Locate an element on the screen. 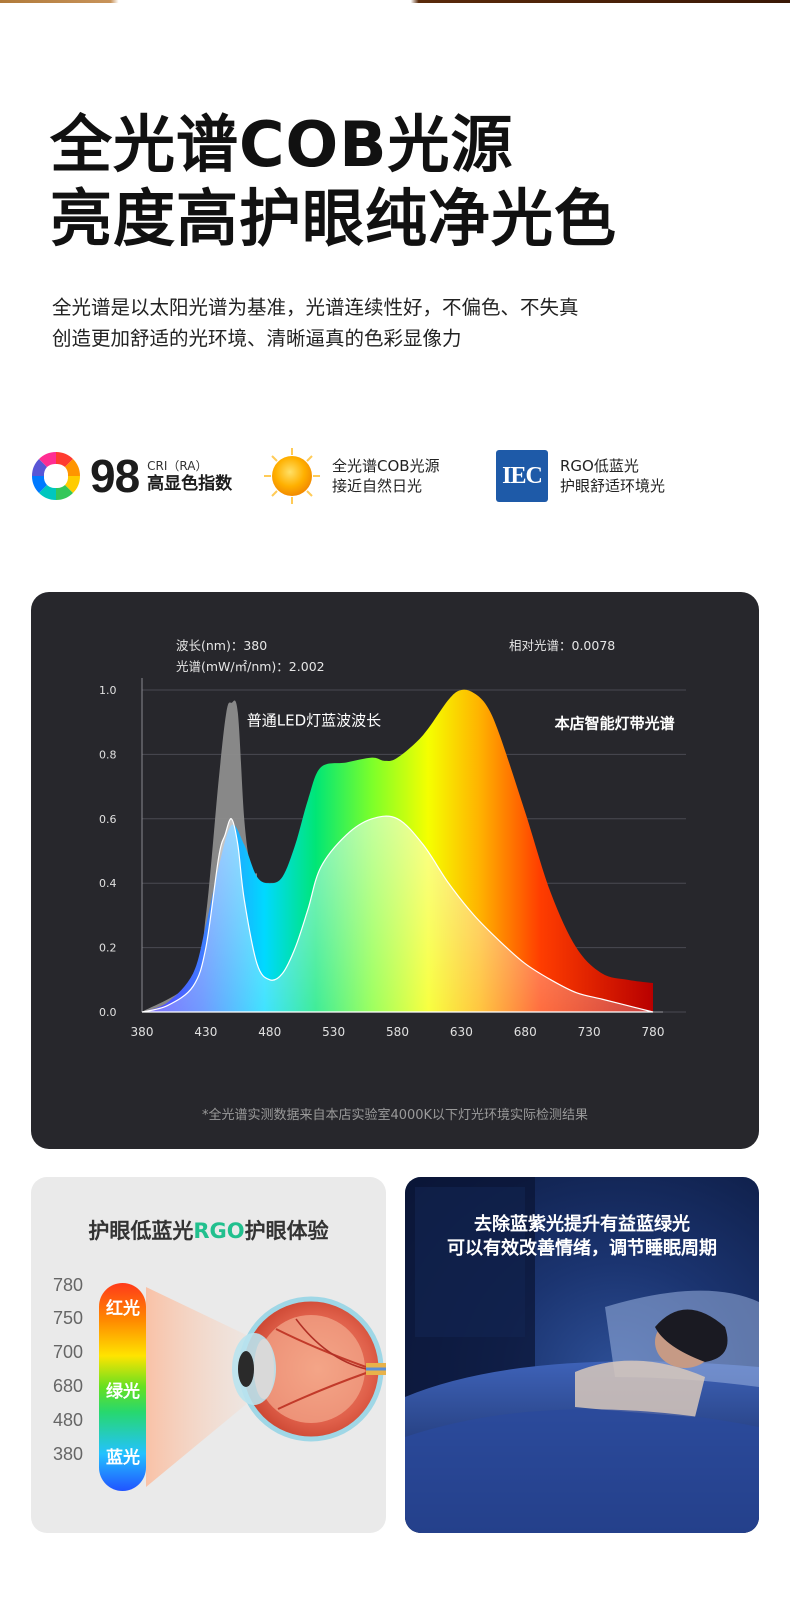 This screenshot has height=1605, width=790. description-line-2: 创造更加舒适的光环境、清晰逼真的色彩显像力 is located at coordinates (257, 338).